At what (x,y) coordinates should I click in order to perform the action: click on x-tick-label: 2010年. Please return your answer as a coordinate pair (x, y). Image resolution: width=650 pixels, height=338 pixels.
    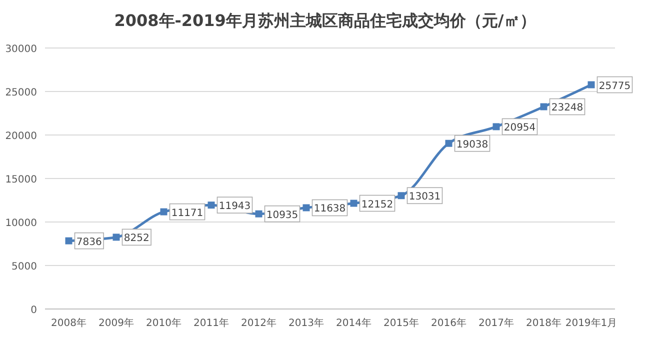
    Looking at the image, I should click on (164, 323).